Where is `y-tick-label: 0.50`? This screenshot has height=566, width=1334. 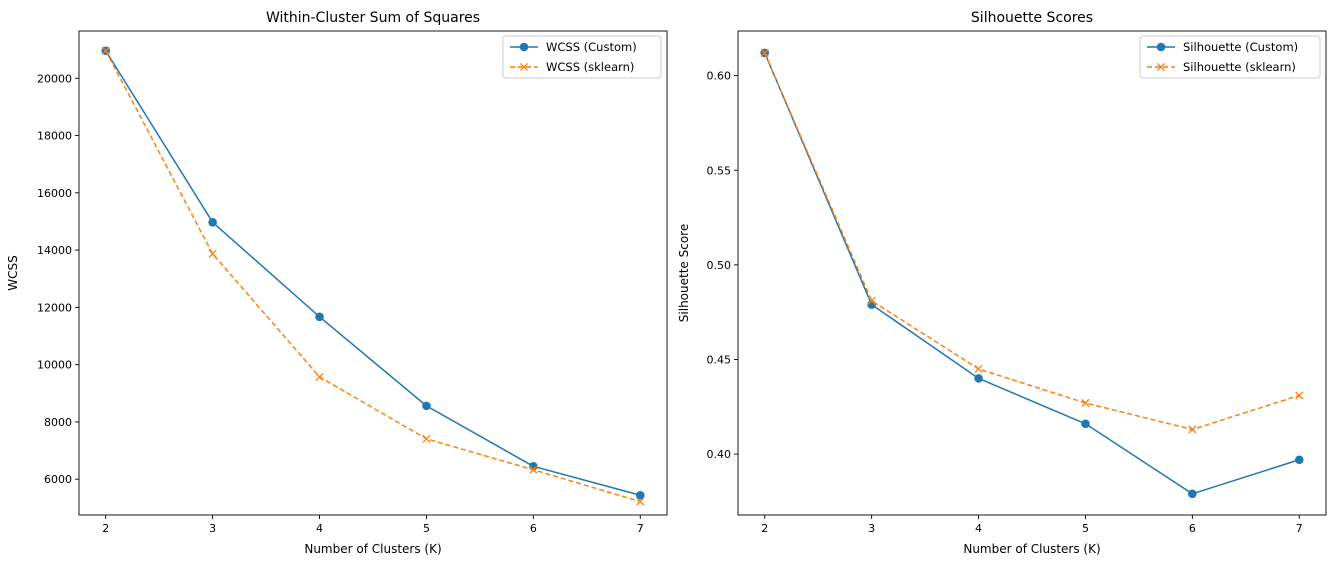
y-tick-label: 0.50 is located at coordinates (719, 265).